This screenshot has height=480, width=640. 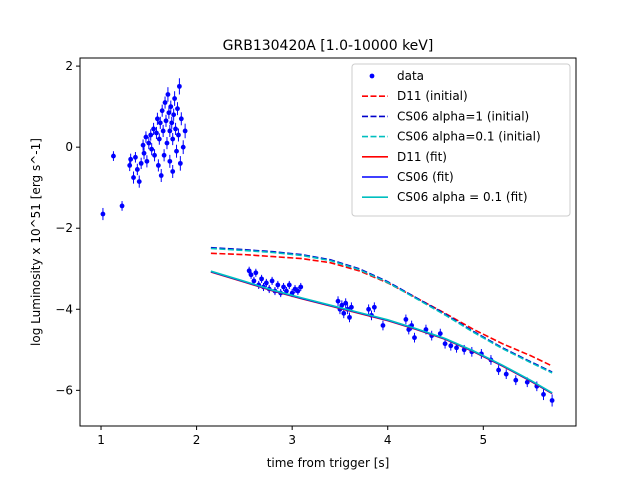 I want to click on legend-marker, so click(x=372, y=76).